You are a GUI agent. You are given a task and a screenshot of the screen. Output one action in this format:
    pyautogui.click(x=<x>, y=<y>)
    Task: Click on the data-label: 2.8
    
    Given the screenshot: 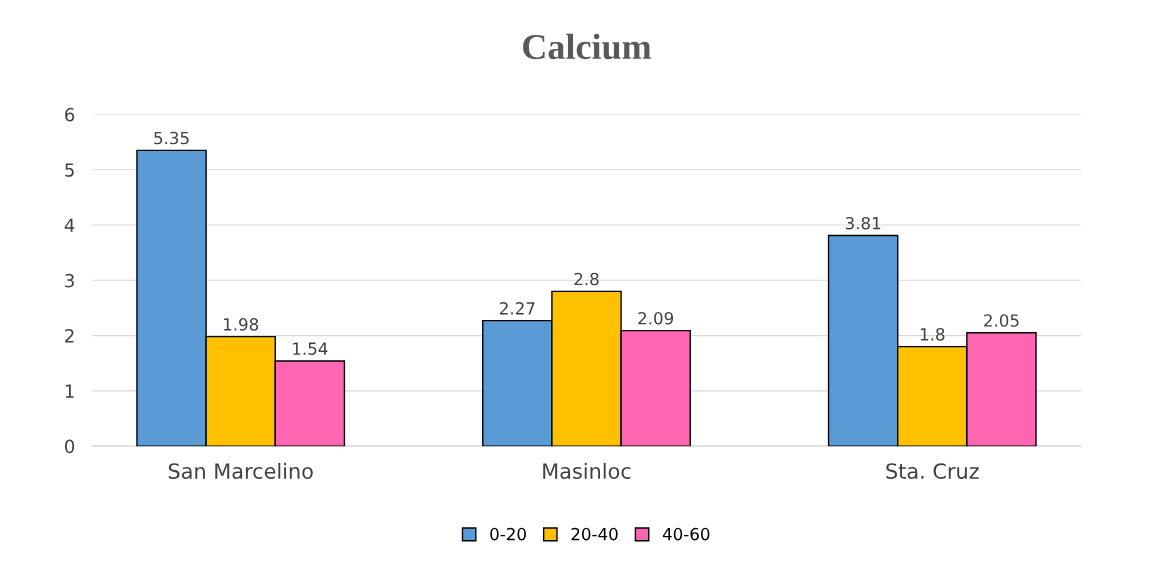 What is the action you would take?
    pyautogui.click(x=586, y=279)
    